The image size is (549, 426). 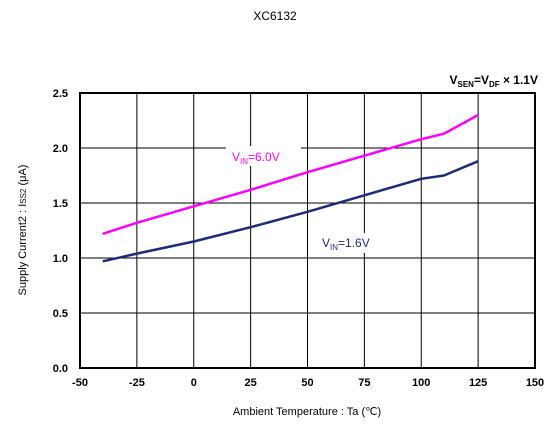 I want to click on x-tick-label: -50, so click(x=80, y=383).